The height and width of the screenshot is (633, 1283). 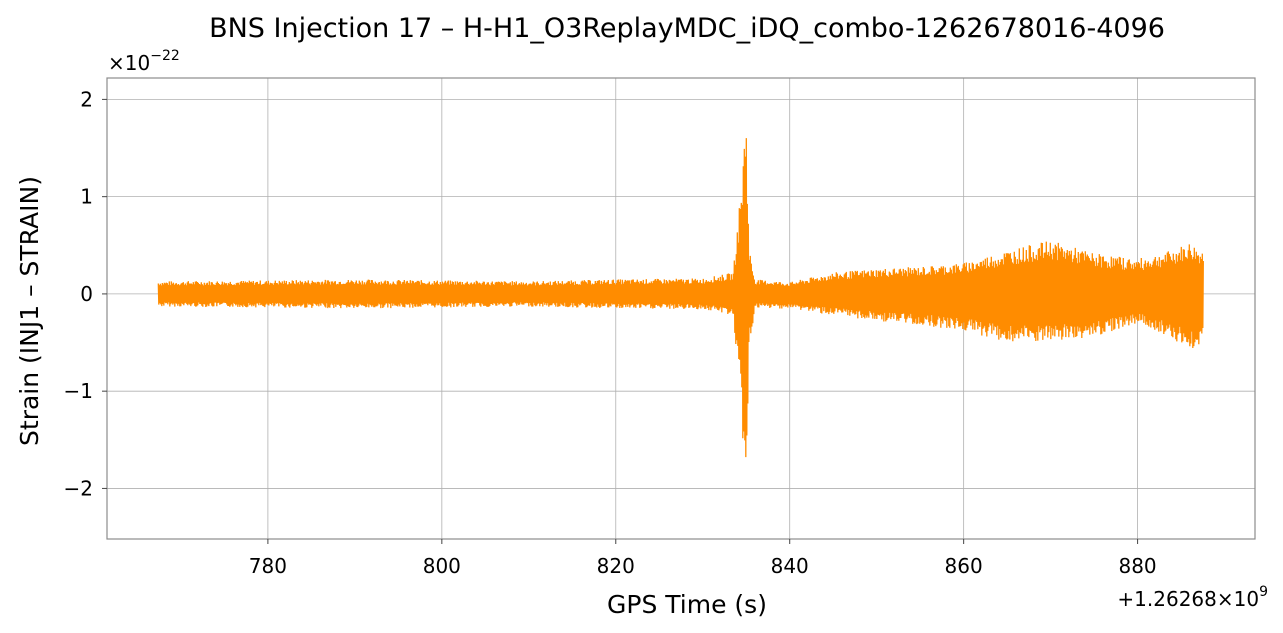 What do you see at coordinates (144, 61) in the screenshot?
I see `y-scale-label: ×10⁻²²` at bounding box center [144, 61].